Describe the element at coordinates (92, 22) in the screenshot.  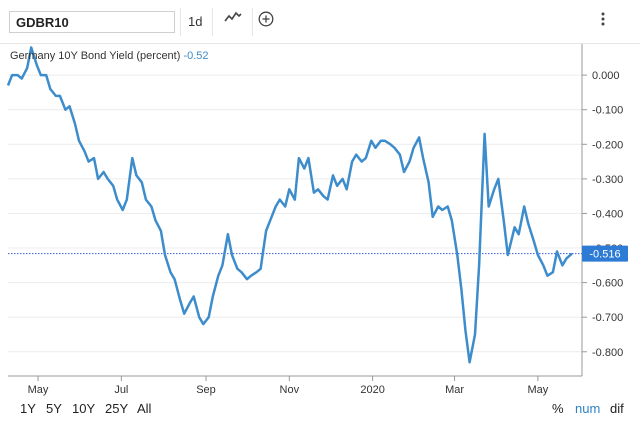
I see `symbol-input: GDBR10` at that location.